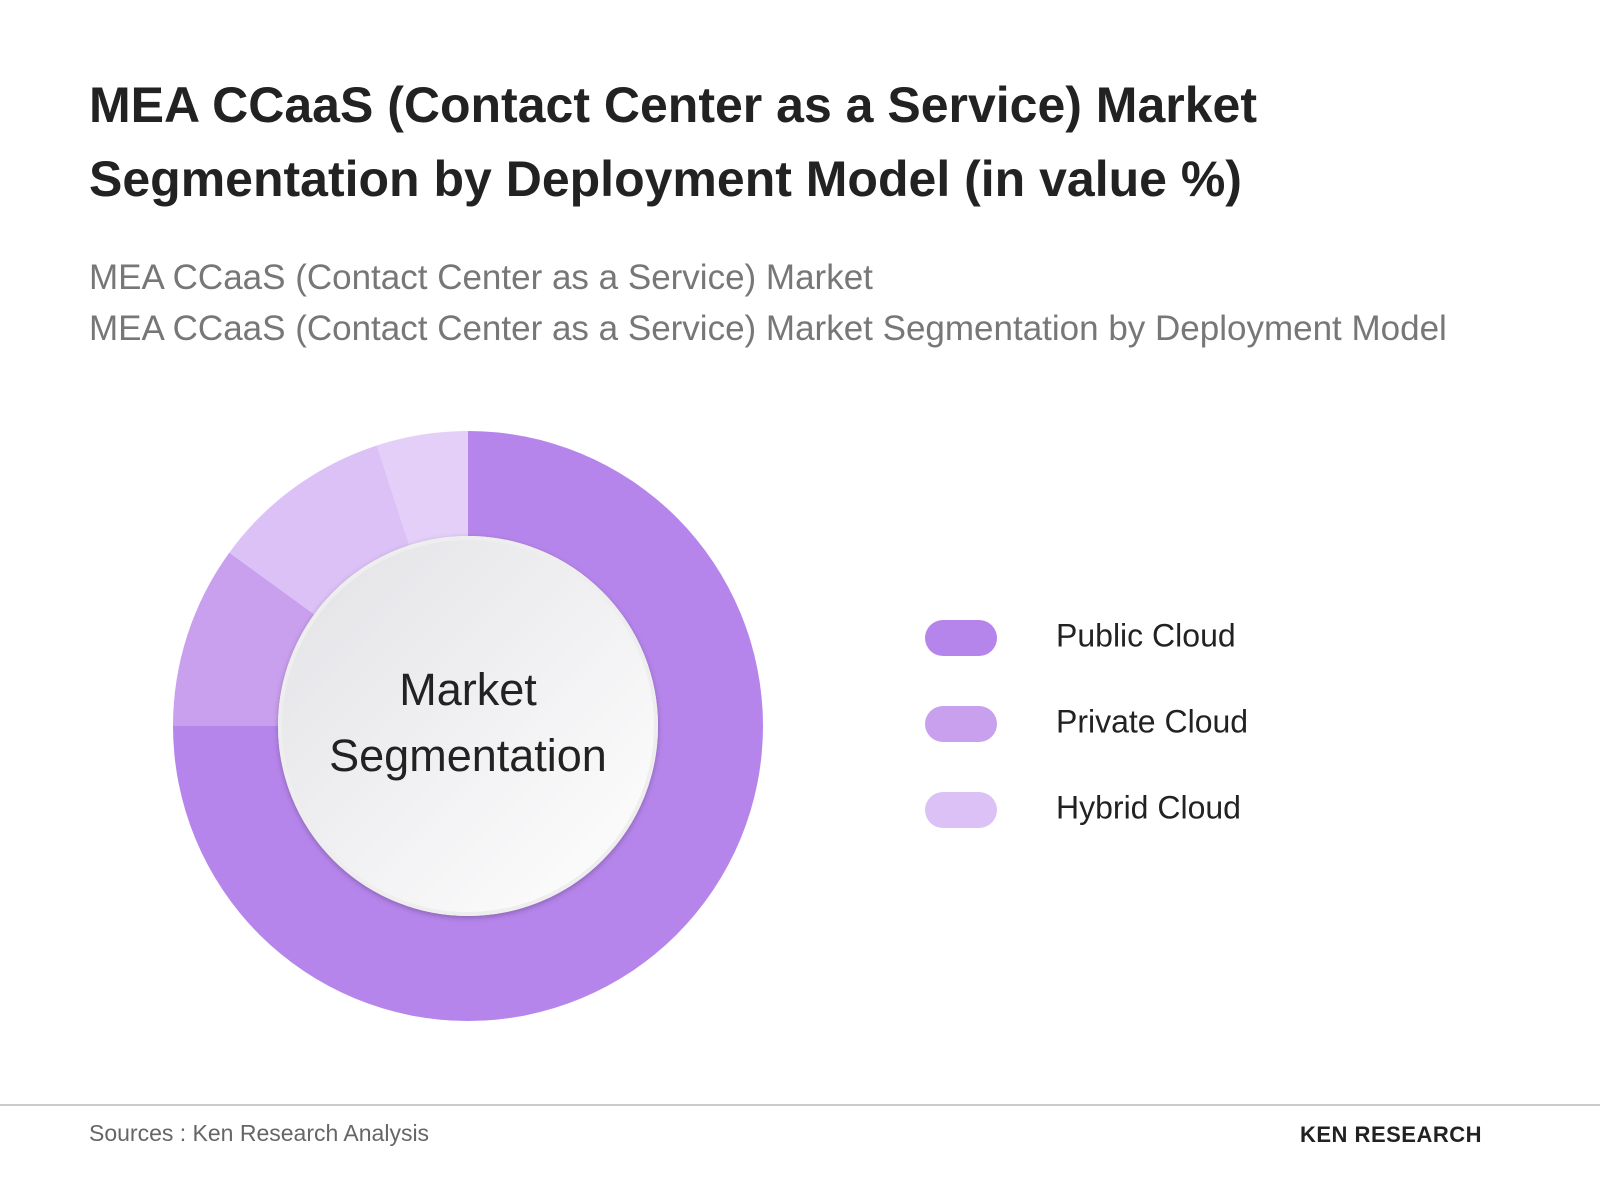 This screenshot has height=1200, width=1600. What do you see at coordinates (468, 722) in the screenshot?
I see `center-label: Market Segmentation` at bounding box center [468, 722].